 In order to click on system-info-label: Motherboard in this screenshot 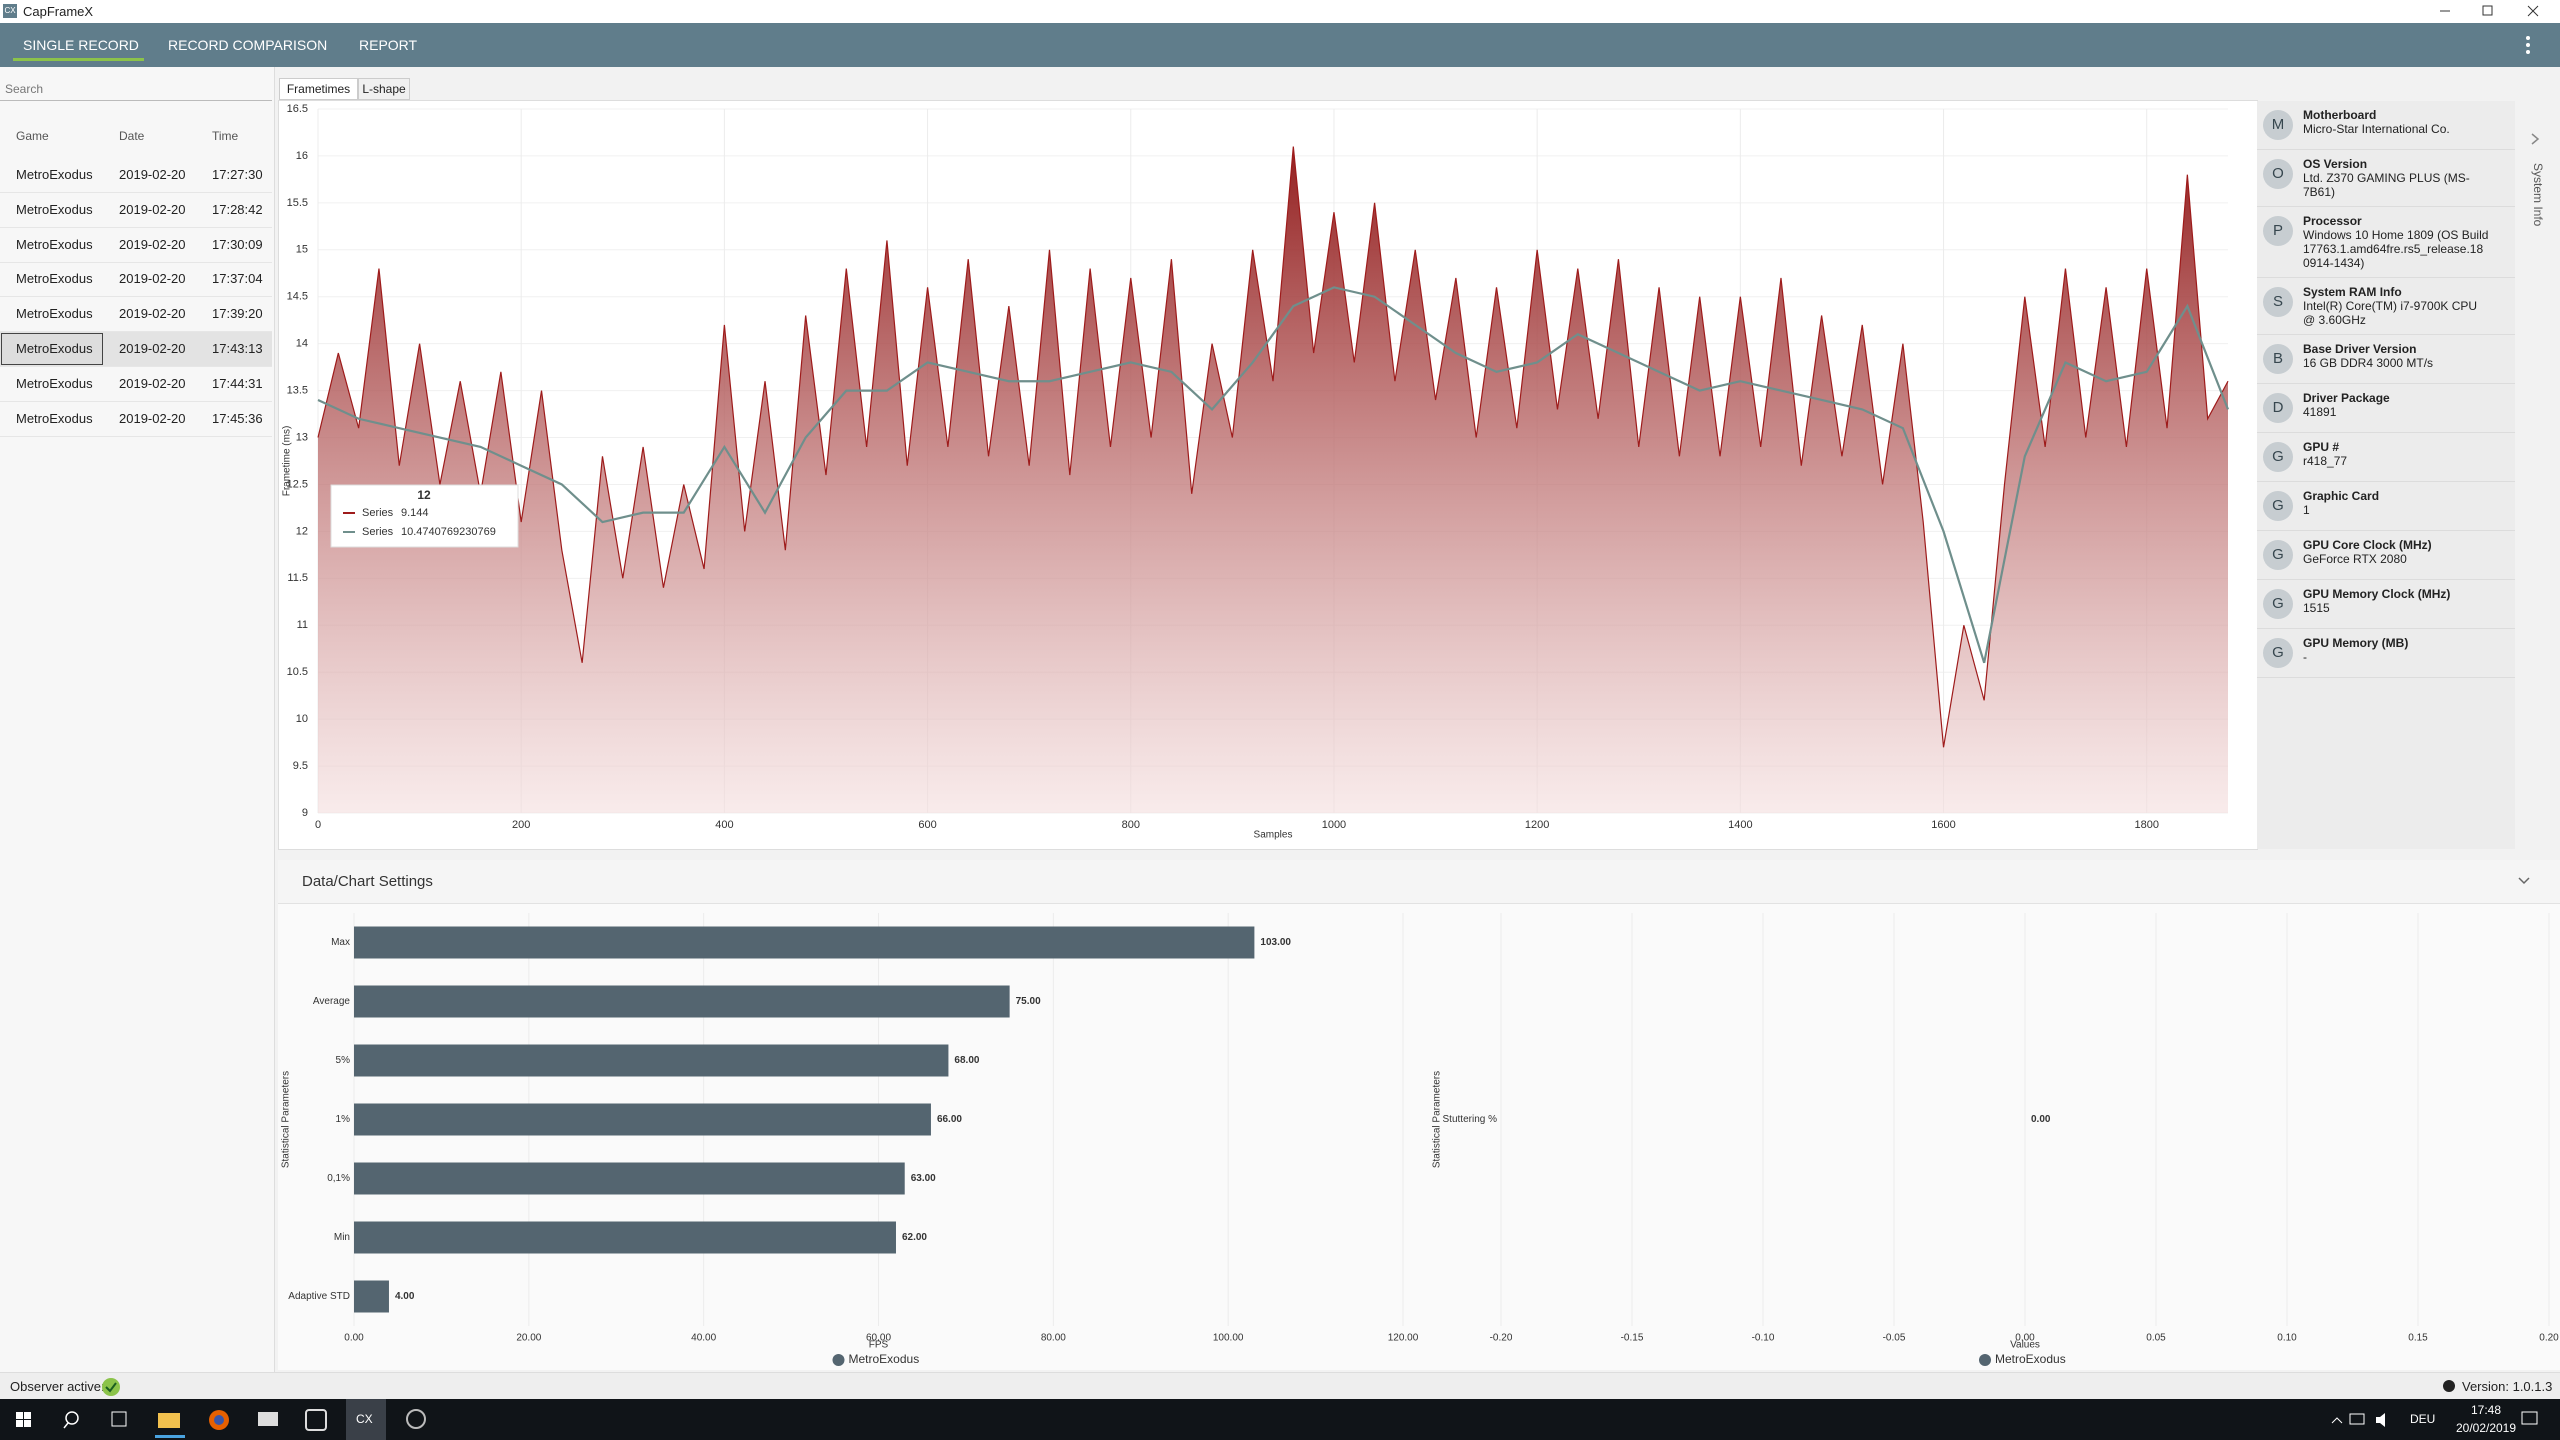, I will do `click(2340, 115)`.